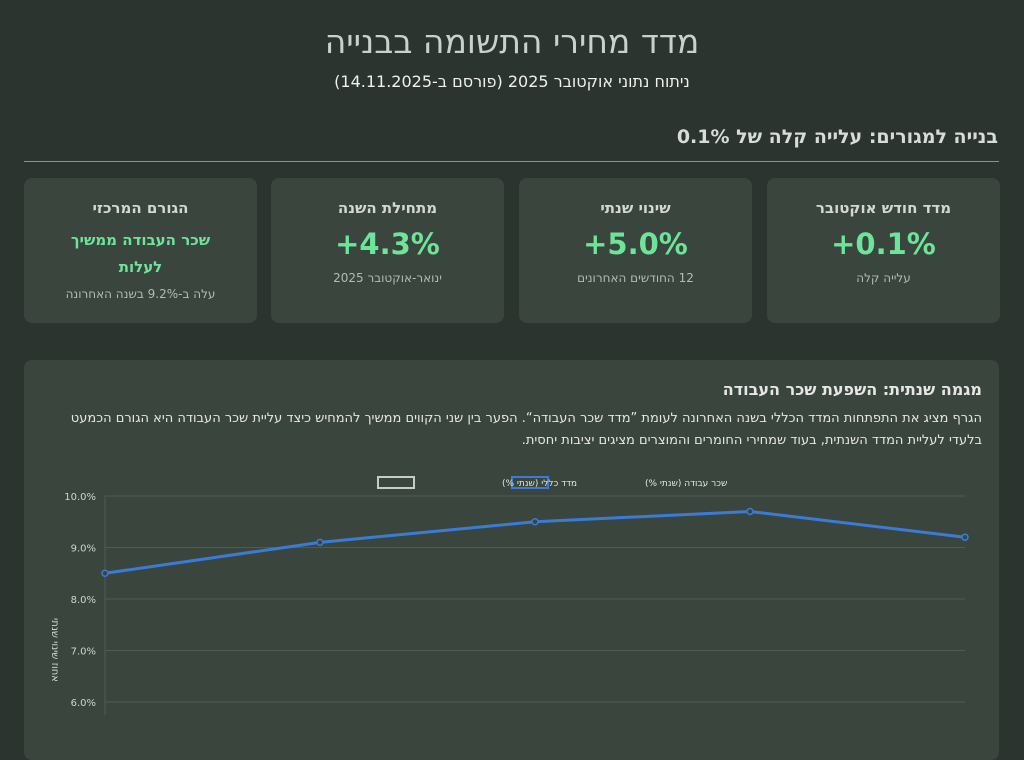  I want to click on legend-label-general: מדד כללי (שנתי %), so click(539, 484).